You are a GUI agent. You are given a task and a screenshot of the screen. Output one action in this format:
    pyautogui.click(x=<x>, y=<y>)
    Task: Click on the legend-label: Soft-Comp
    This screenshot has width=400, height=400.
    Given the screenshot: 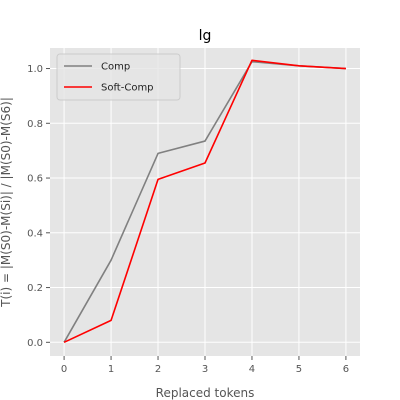 What is the action you would take?
    pyautogui.click(x=127, y=88)
    